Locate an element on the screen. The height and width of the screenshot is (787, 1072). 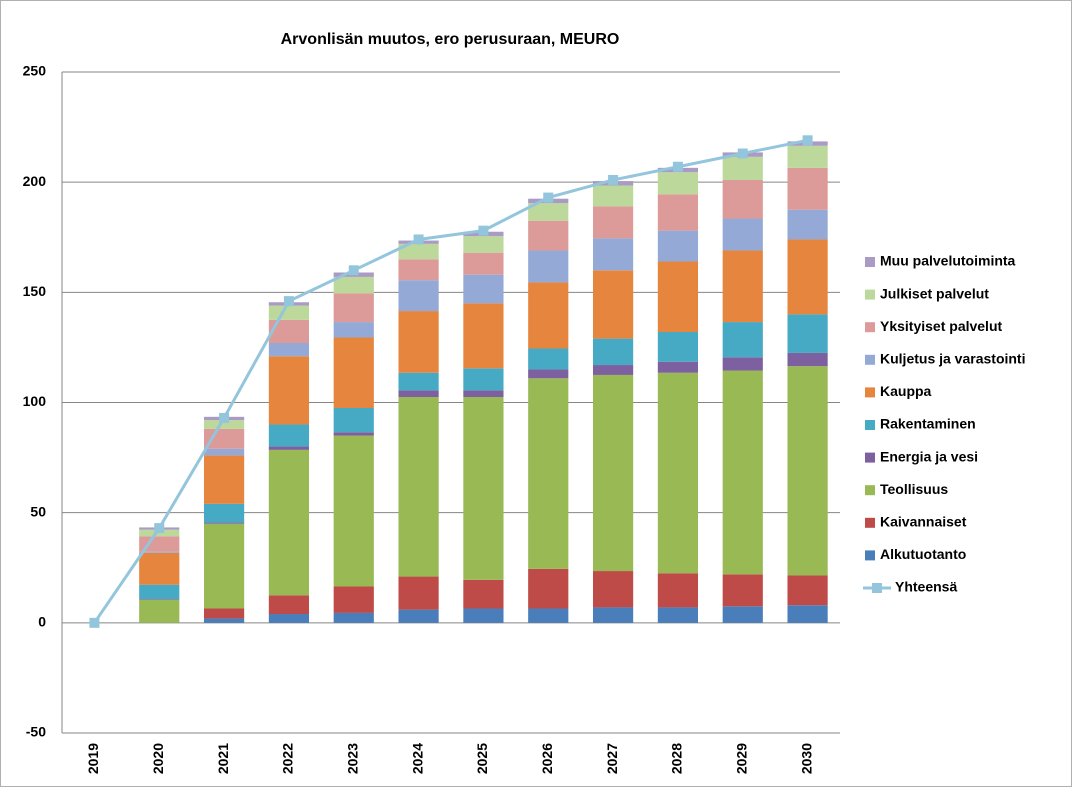
x-tick-label: 2026 is located at coordinates (547, 758).